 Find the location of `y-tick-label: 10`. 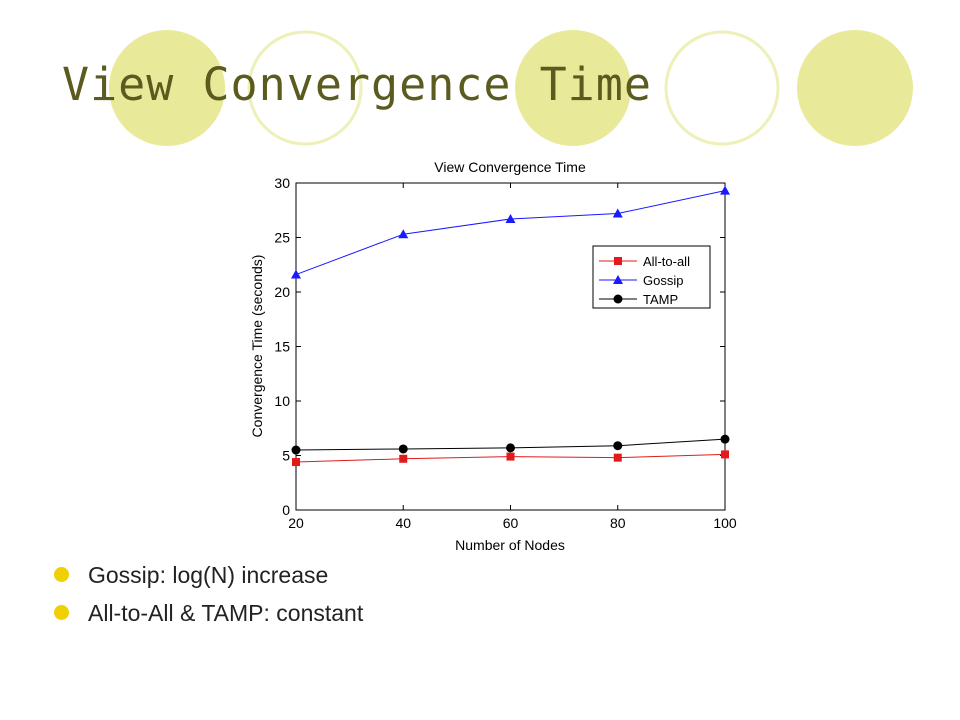

y-tick-label: 10 is located at coordinates (282, 401).